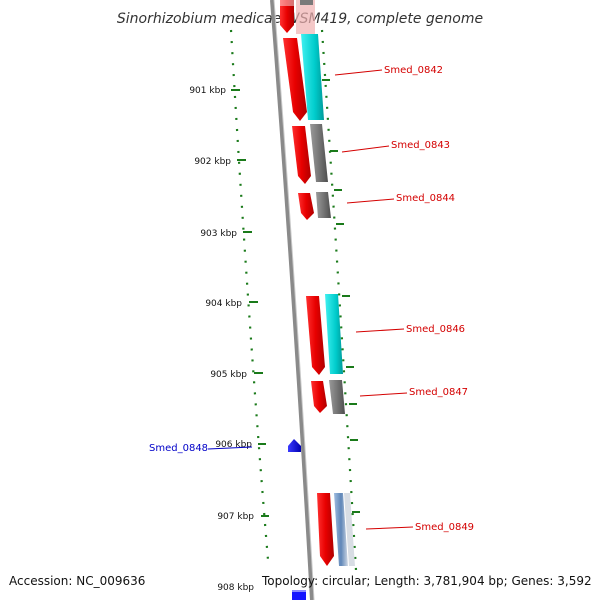 This screenshot has width=600, height=600. What do you see at coordinates (218, 234) in the screenshot?
I see `tick-label: 903 kbp` at bounding box center [218, 234].